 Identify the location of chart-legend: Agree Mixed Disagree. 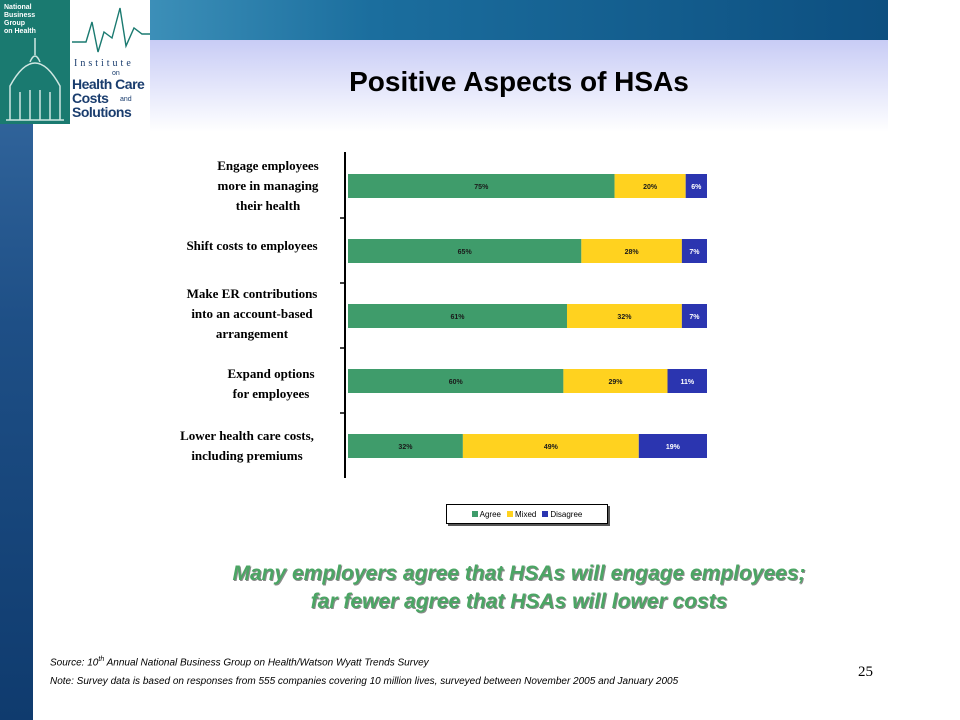
(527, 514).